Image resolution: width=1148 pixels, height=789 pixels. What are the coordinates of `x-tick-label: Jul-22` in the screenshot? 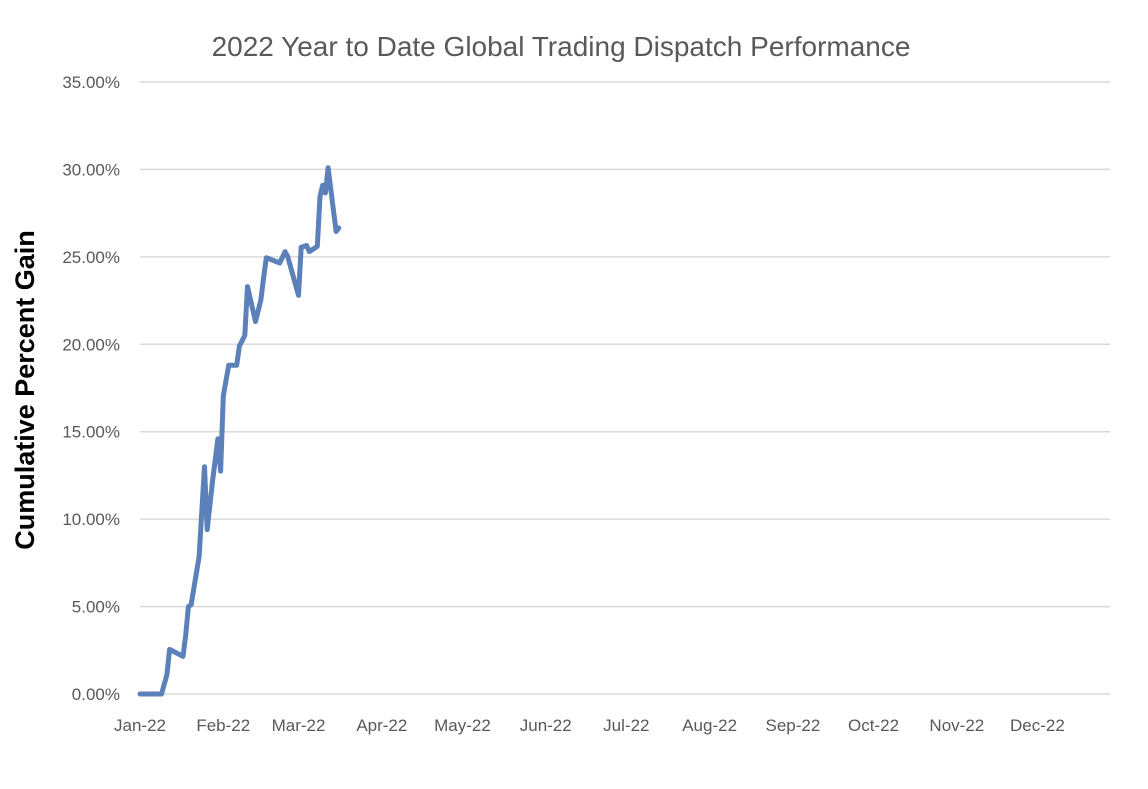 It's located at (626, 725).